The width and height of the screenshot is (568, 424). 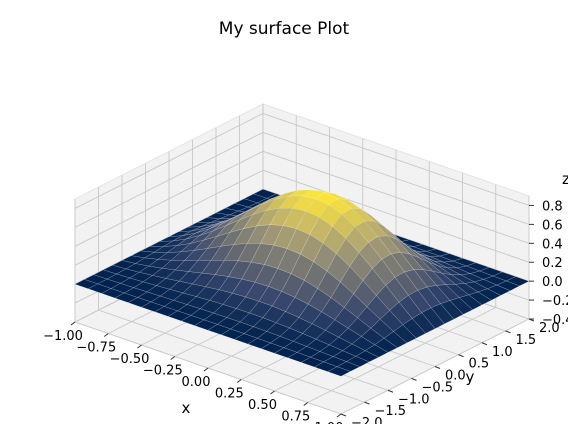 What do you see at coordinates (552, 282) in the screenshot?
I see `z-tick-label: 0.0` at bounding box center [552, 282].